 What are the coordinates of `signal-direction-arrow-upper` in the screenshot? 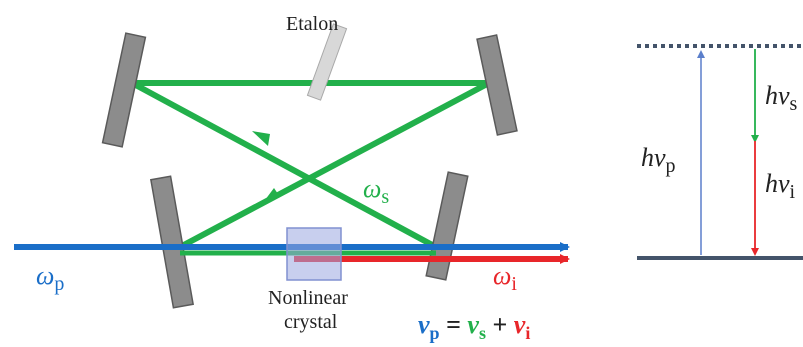 It's located at (261, 138).